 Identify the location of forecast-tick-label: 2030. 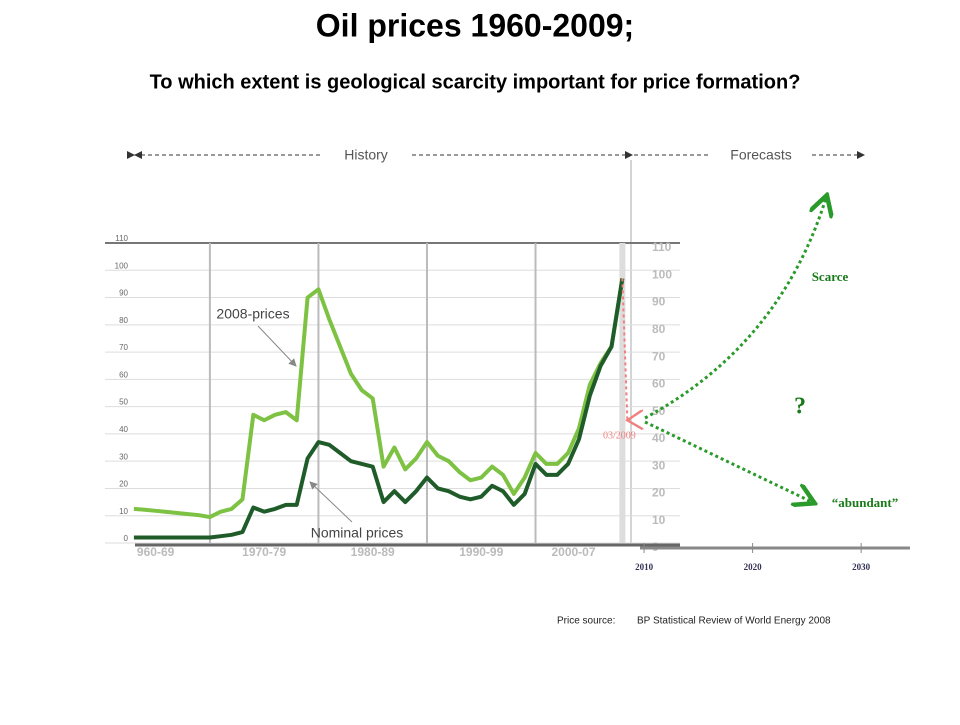
(861, 567).